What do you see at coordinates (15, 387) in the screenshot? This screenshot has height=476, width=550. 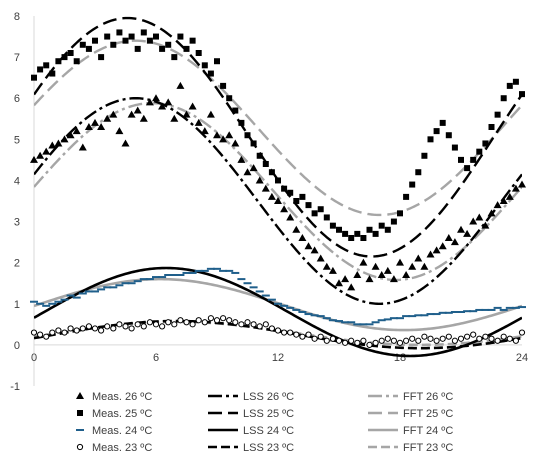 I see `y-tick-label: -1` at bounding box center [15, 387].